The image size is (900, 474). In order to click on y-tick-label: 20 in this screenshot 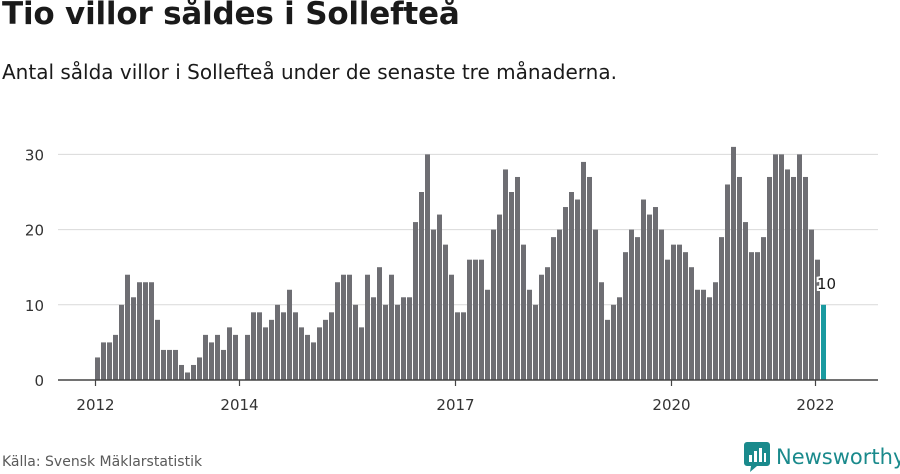, I will do `click(34, 231)`.